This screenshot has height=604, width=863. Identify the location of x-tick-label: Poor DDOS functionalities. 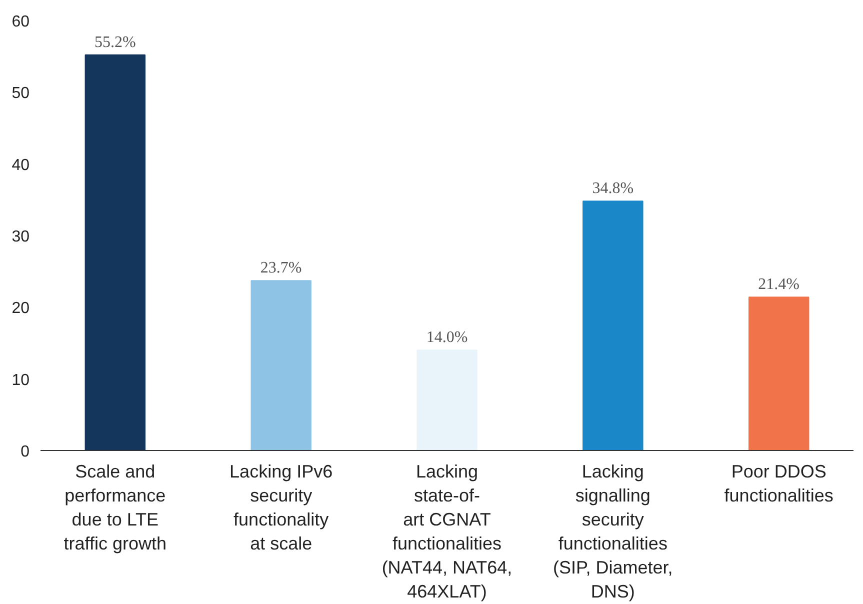
(779, 484).